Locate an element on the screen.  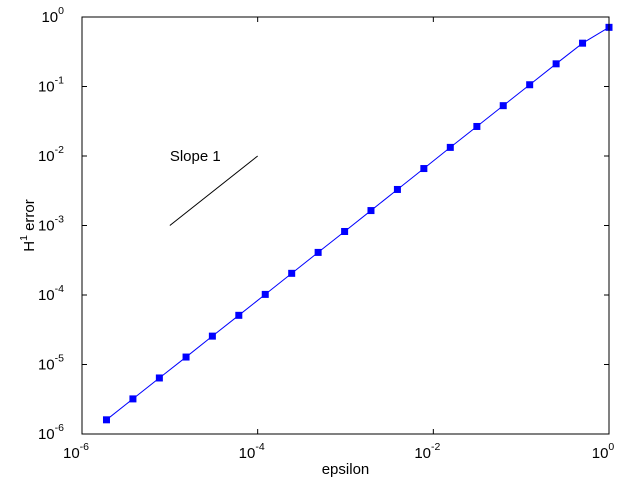
y-tick-label: 10⁻³ is located at coordinates (51, 224).